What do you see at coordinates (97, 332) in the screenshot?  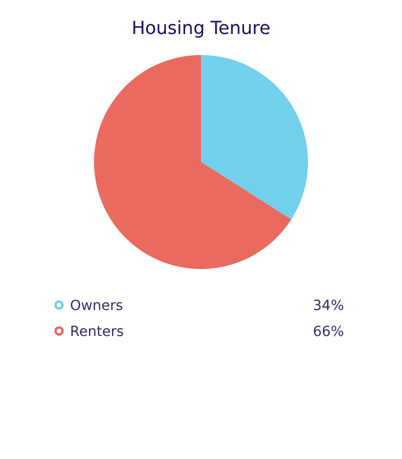 I see `legend-label: Renters` at bounding box center [97, 332].